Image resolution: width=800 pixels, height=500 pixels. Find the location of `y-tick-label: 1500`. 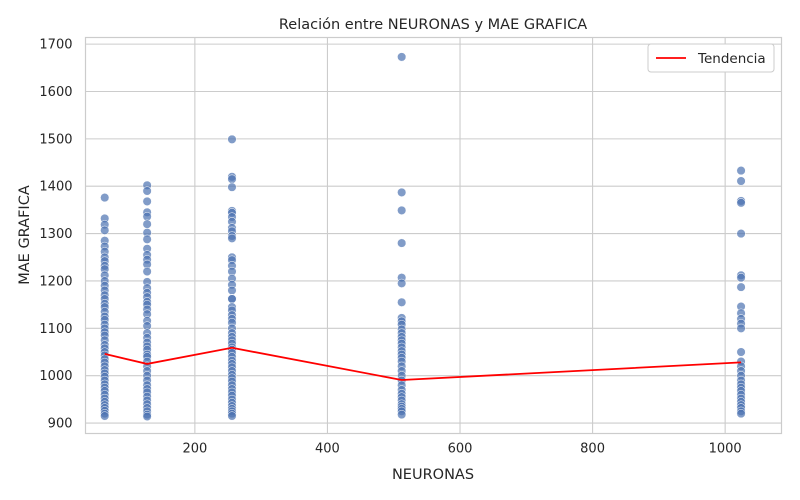

y-tick-label: 1500 is located at coordinates (55, 139).